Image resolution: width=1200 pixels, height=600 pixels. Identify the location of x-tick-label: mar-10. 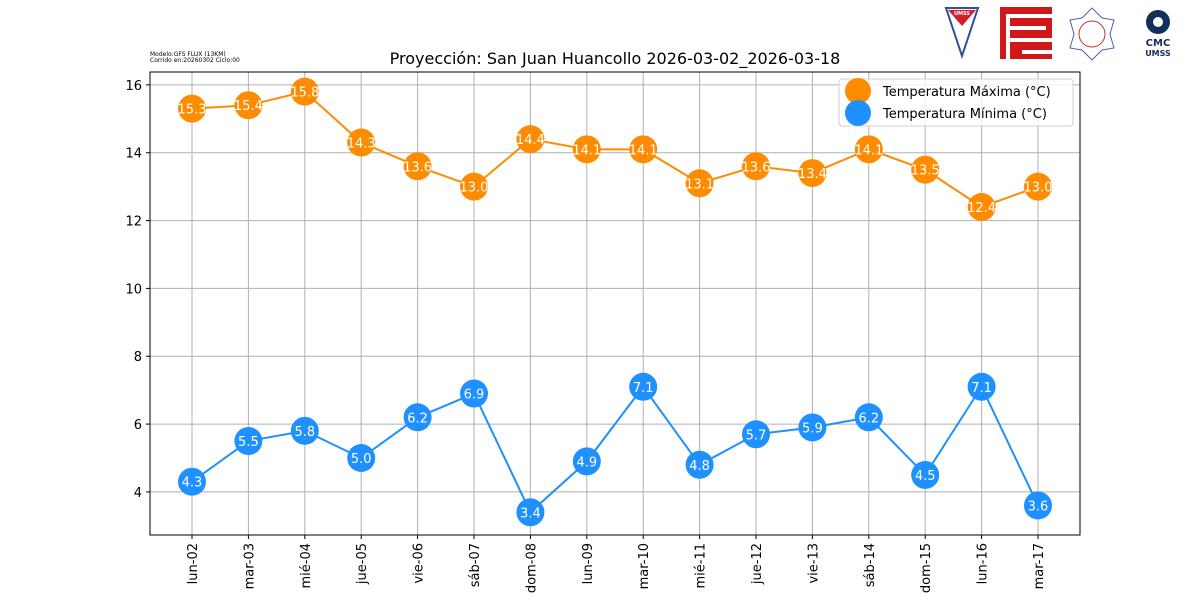
(644, 566).